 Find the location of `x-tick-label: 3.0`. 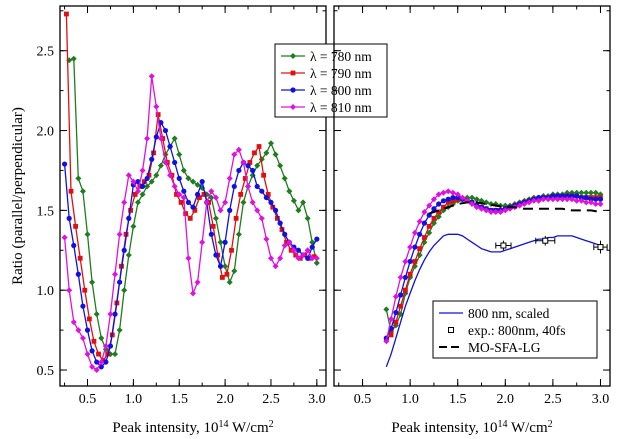

x-tick-label: 3.0 is located at coordinates (601, 399).